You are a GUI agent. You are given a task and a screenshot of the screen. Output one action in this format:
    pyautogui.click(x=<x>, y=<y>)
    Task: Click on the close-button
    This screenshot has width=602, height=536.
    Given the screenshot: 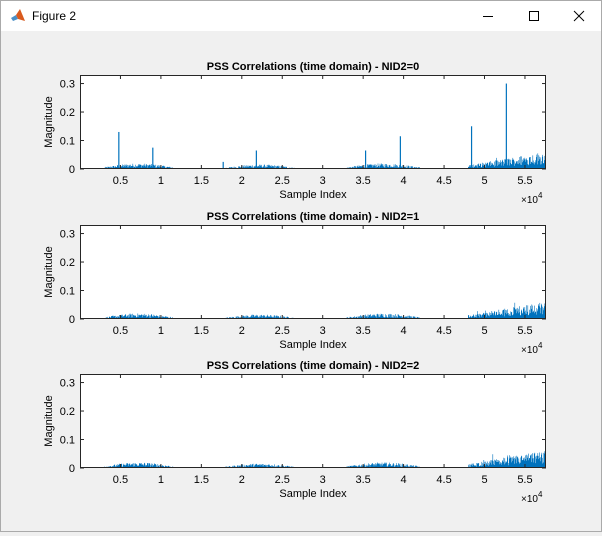 What is the action you would take?
    pyautogui.click(x=579, y=16)
    